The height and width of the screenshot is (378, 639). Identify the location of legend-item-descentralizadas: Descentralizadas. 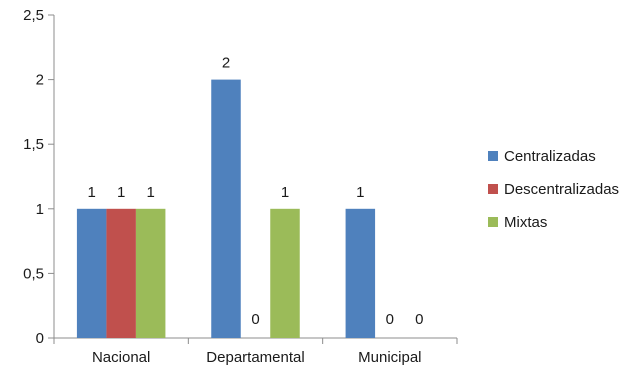
(553, 189).